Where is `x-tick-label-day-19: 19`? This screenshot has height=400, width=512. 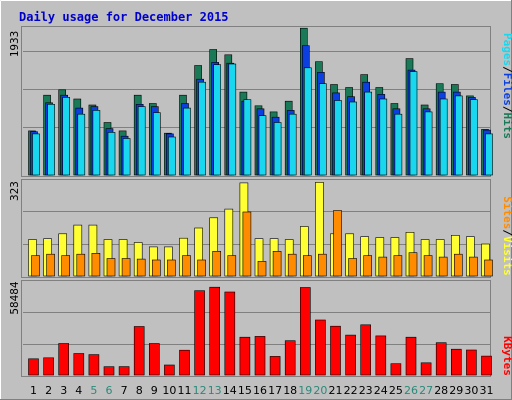
x-tick-label-day-19: 19 is located at coordinates (305, 390).